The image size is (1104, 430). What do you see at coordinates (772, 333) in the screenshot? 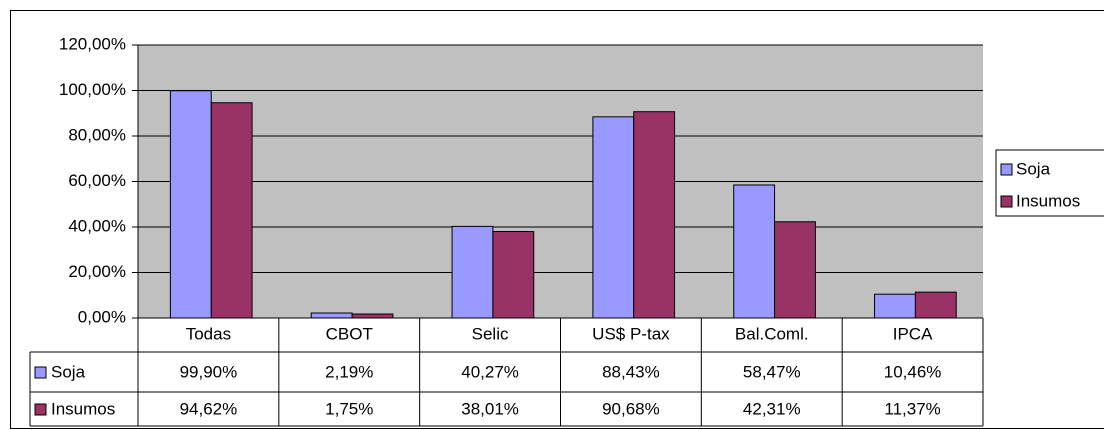
I see `x-tick-label: Bal.Coml.` at bounding box center [772, 333].